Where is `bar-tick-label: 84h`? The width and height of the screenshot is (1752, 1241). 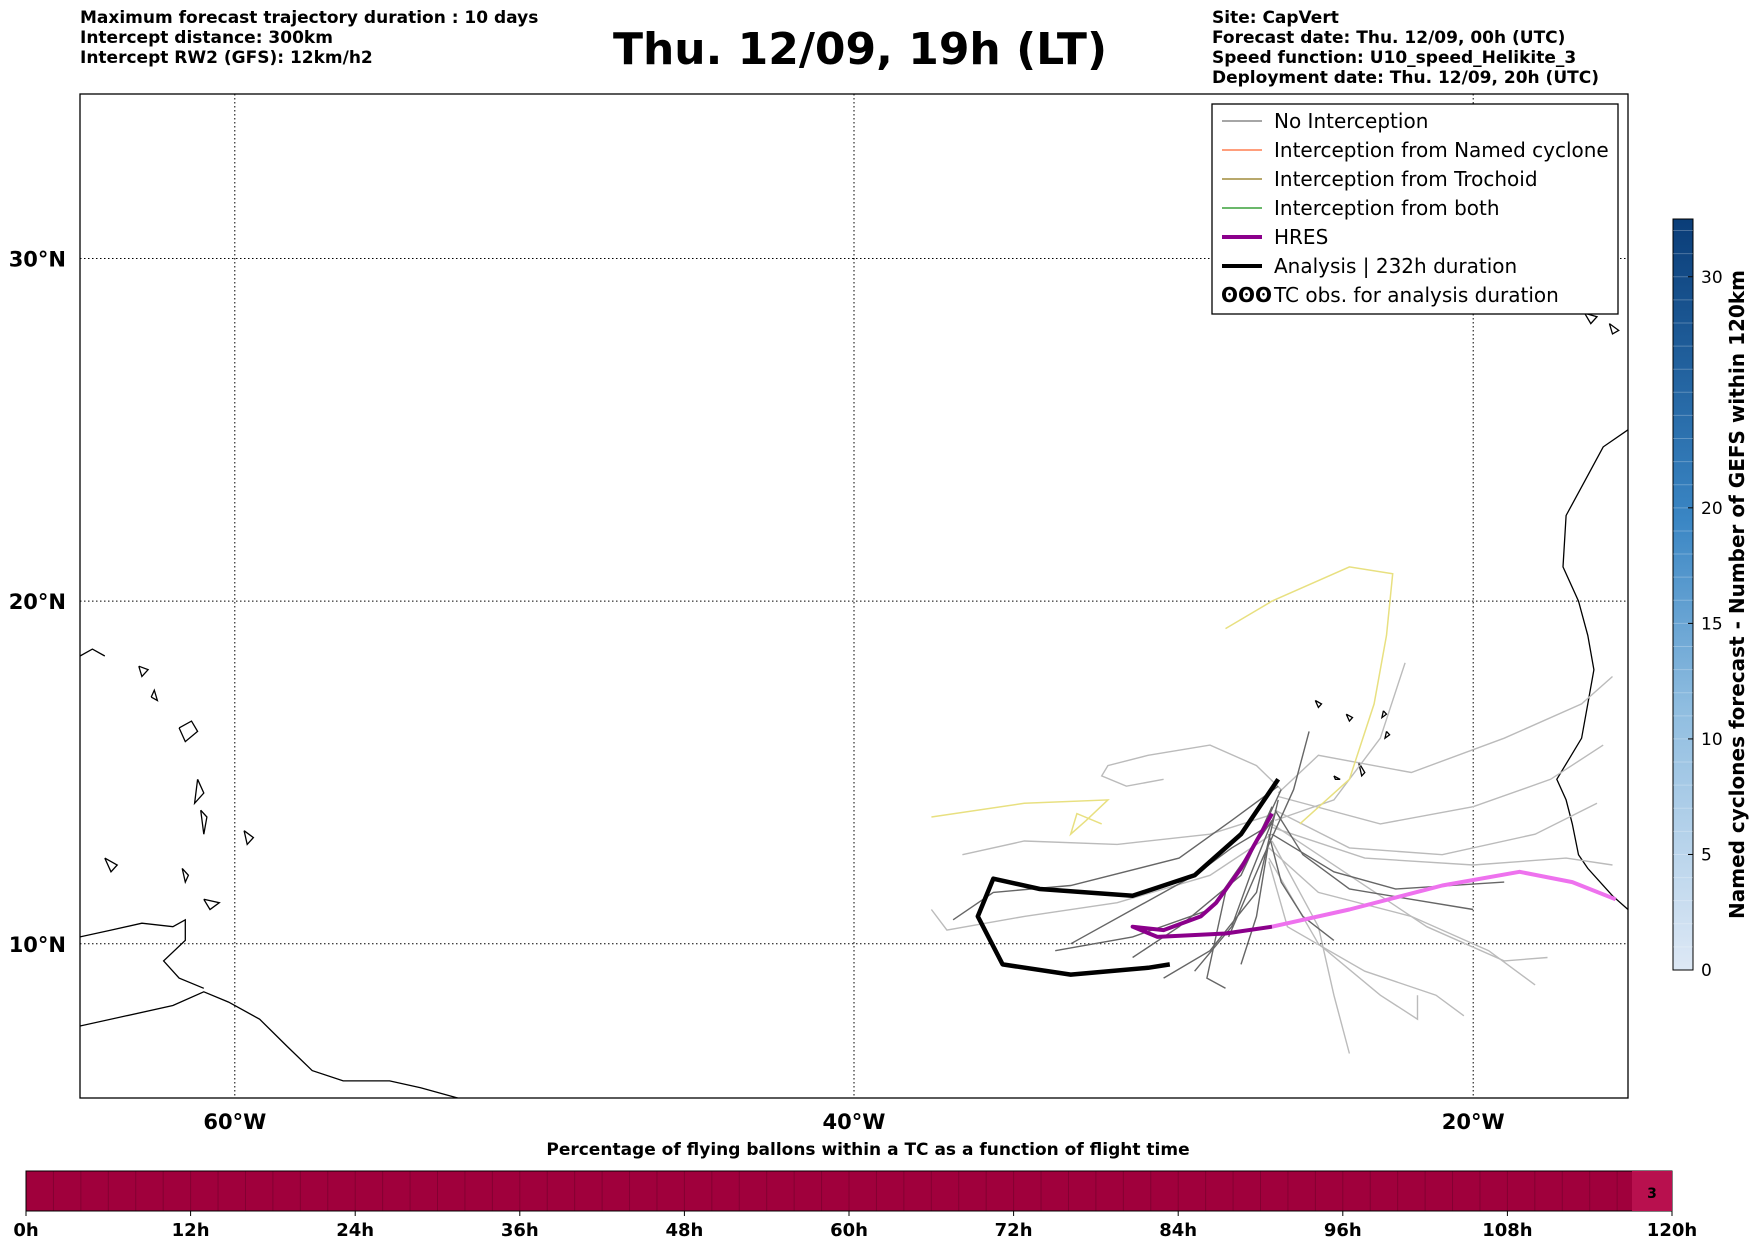
bar-tick-label: 84h is located at coordinates (1178, 1230).